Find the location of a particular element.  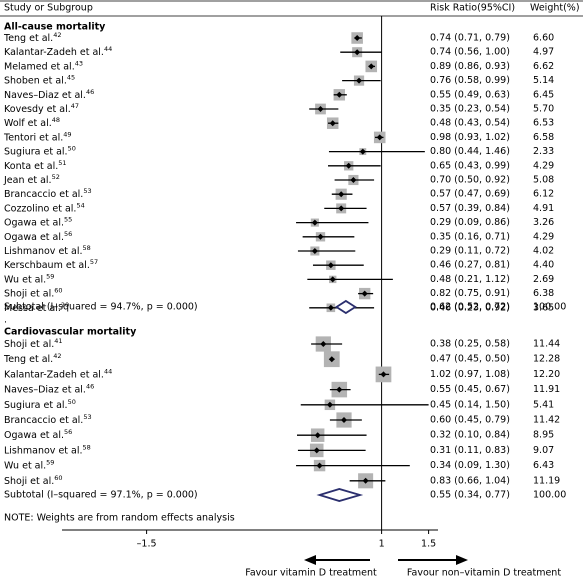

weight-label: 6.43 is located at coordinates (543, 465).